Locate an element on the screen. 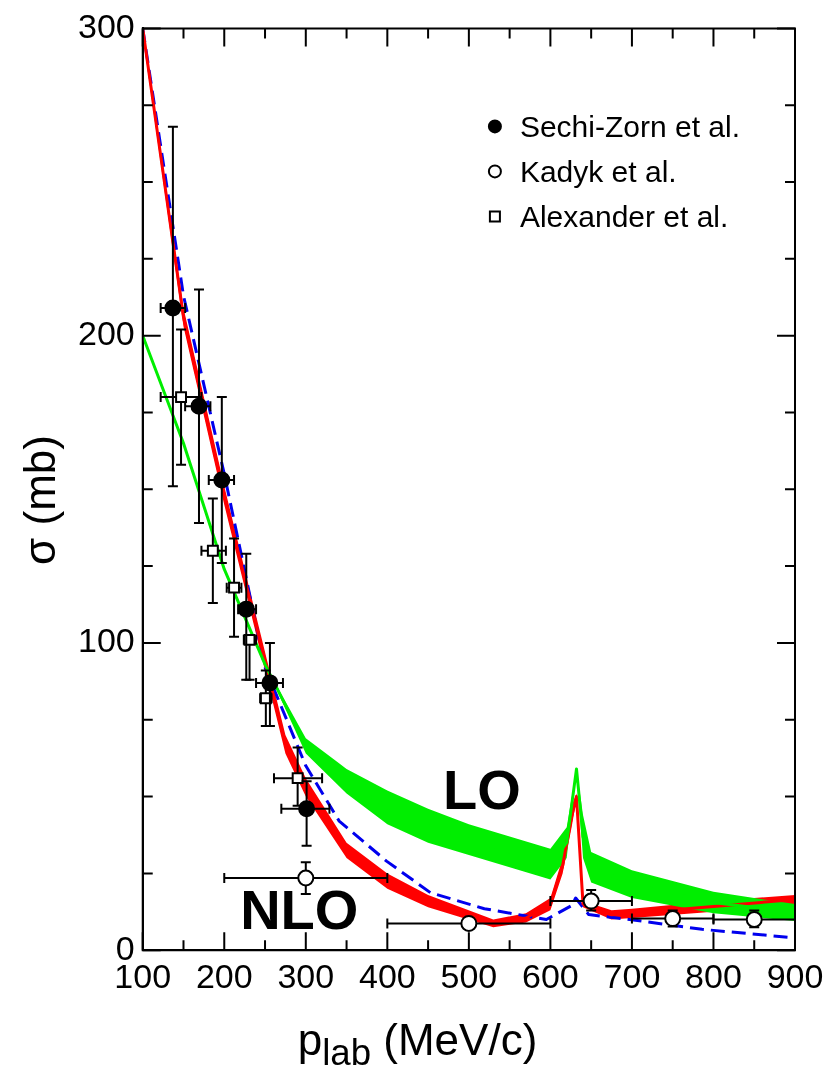 This screenshot has width=835, height=1087. x-tick-label: 900 is located at coordinates (795, 975).